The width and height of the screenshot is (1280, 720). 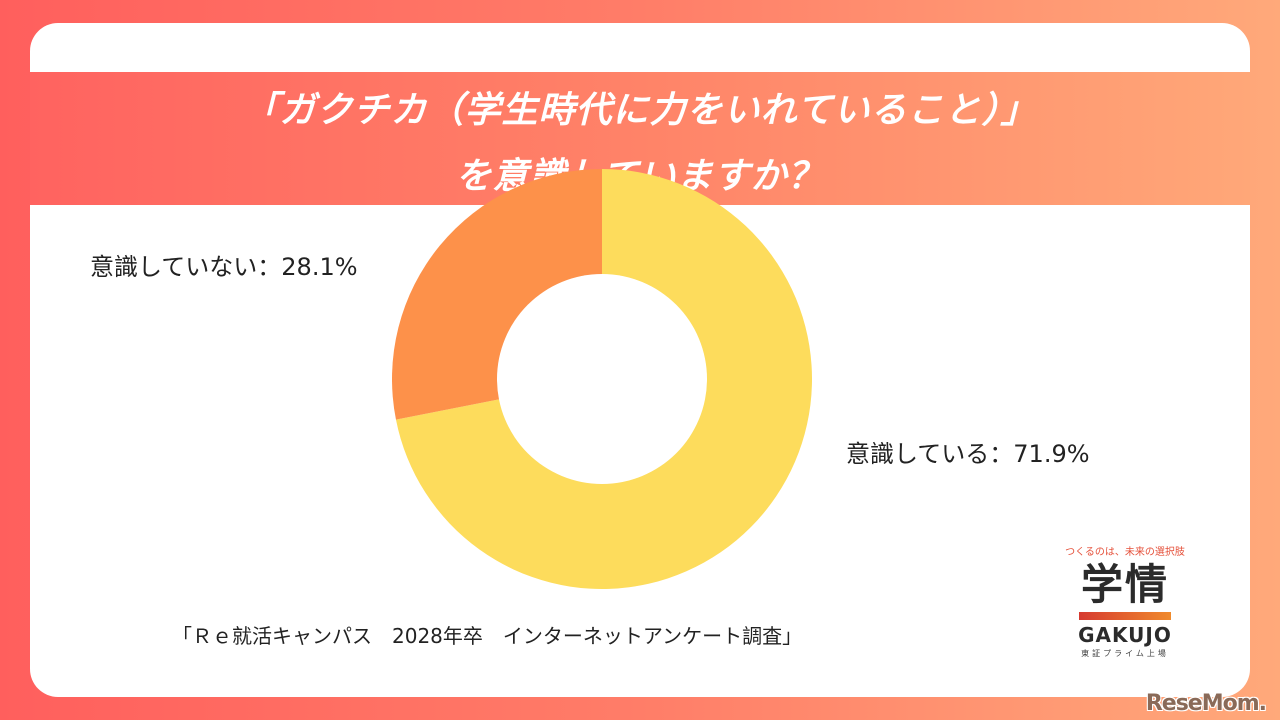 I want to click on logo-gradient-bar, so click(x=1125, y=616).